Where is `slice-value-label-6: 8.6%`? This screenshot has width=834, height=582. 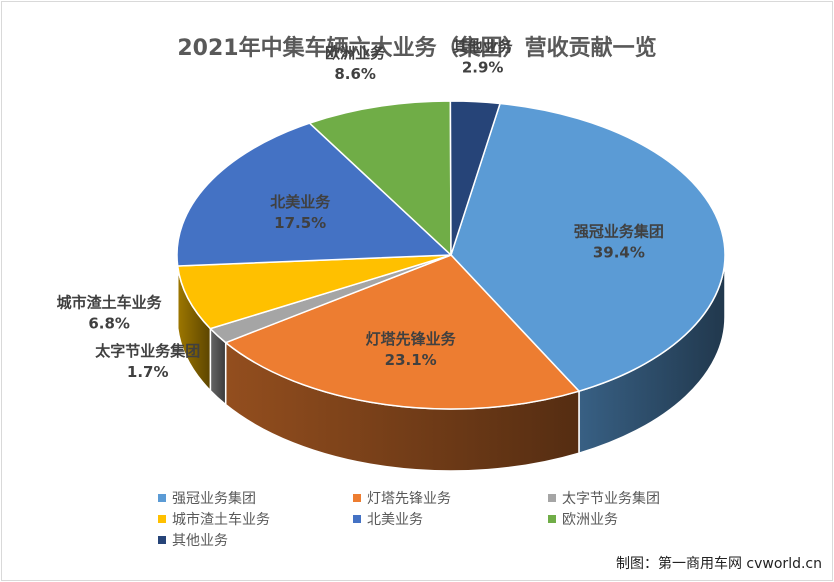 slice-value-label-6: 8.6% is located at coordinates (355, 74).